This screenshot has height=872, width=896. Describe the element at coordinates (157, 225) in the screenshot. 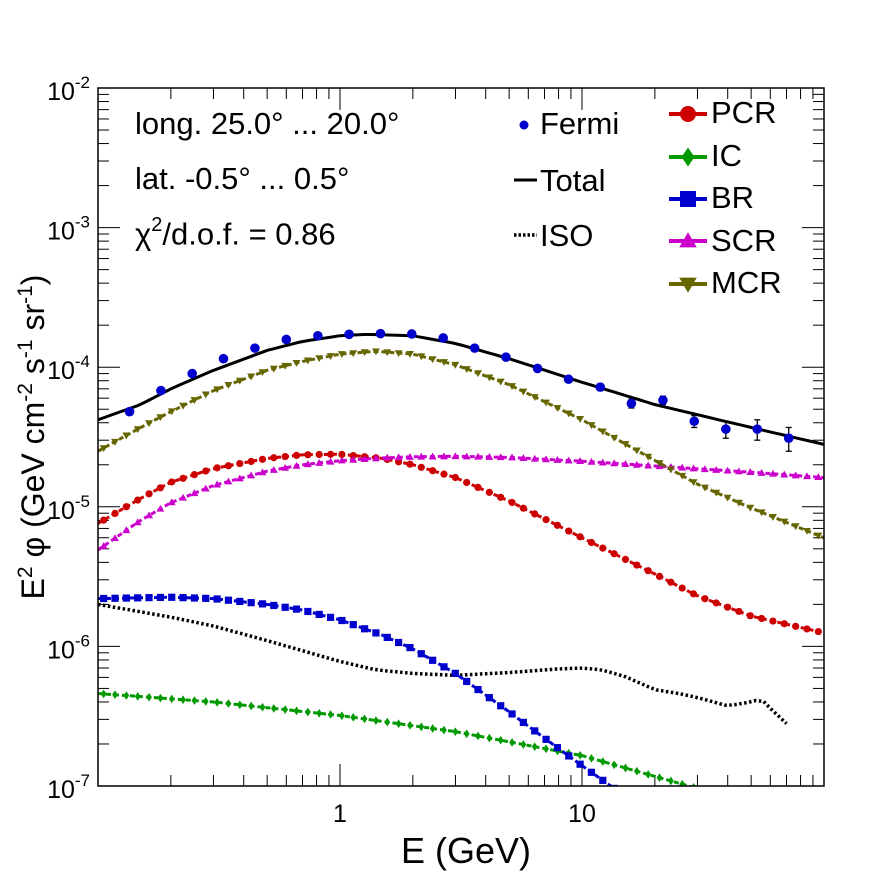

I see `chi2-exponent: 2` at that location.